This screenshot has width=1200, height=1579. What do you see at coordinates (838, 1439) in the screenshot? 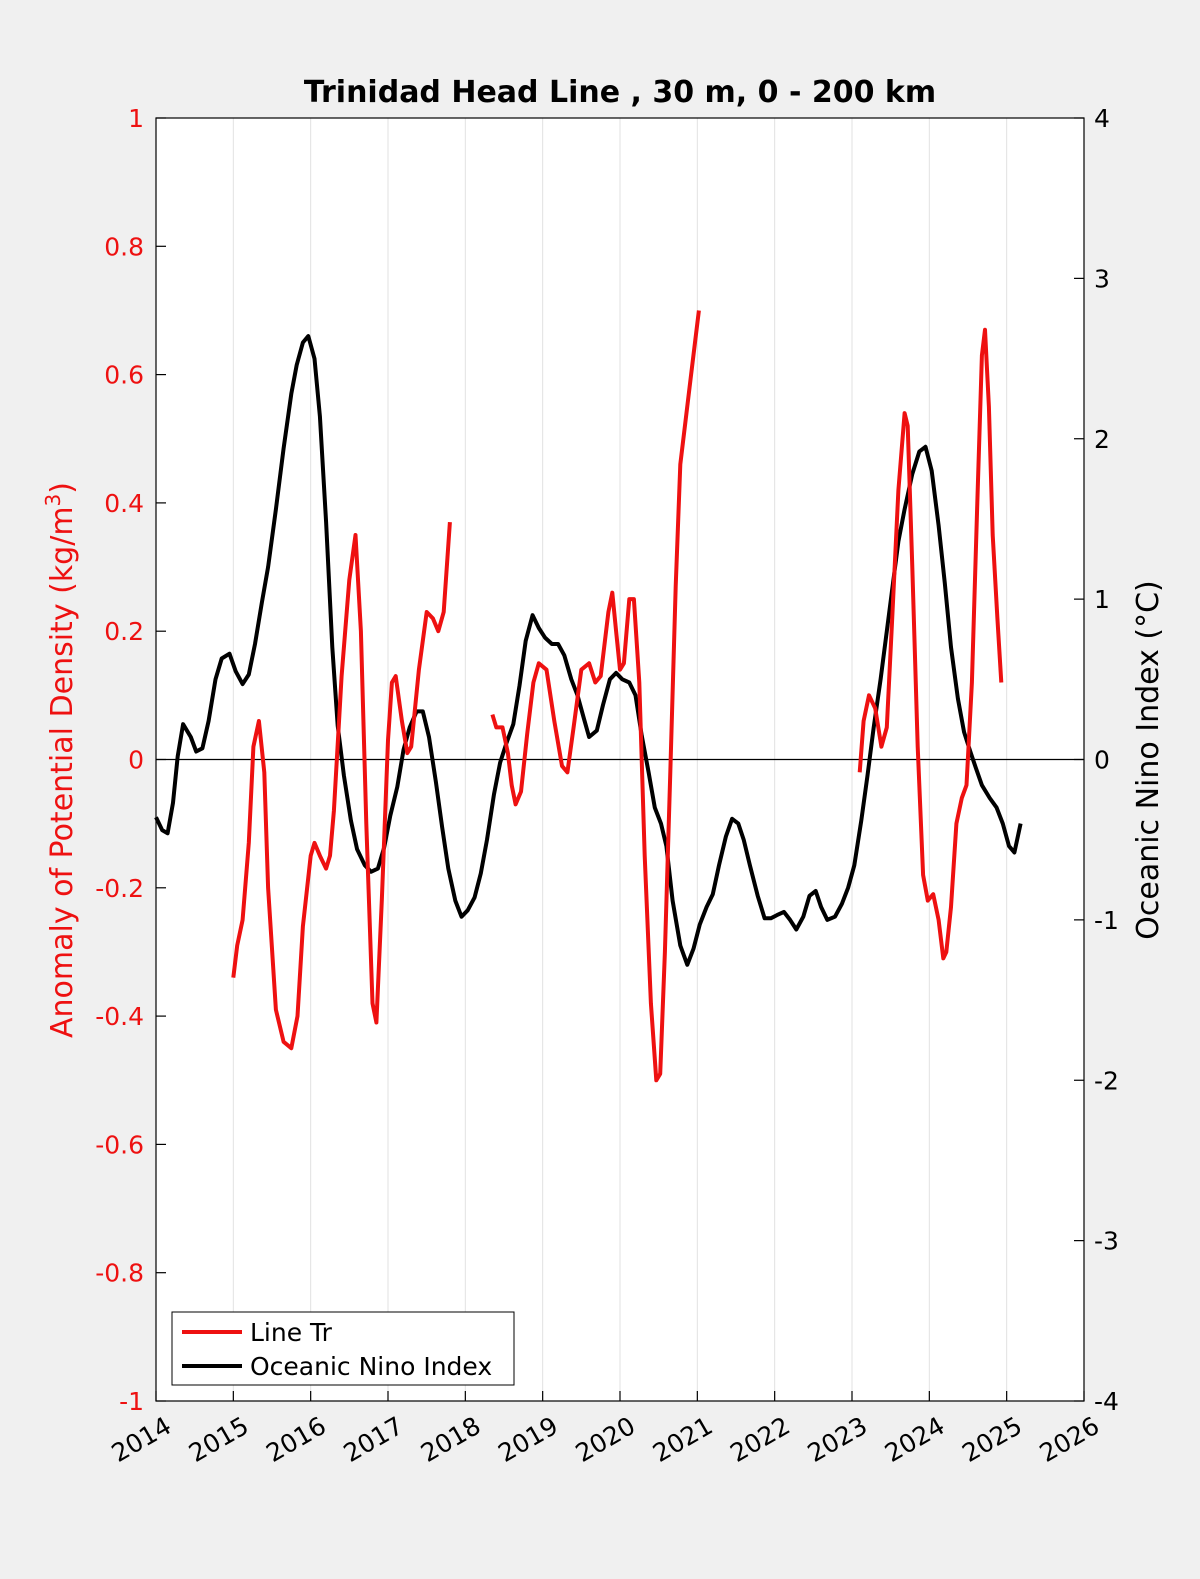
I see `x-tick-label: 2023` at bounding box center [838, 1439].